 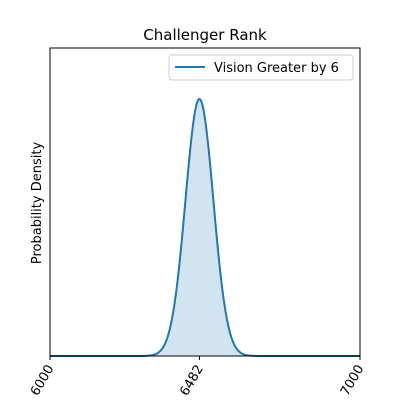 What do you see at coordinates (205, 35) in the screenshot?
I see `chart-title: Challenger Rank` at bounding box center [205, 35].